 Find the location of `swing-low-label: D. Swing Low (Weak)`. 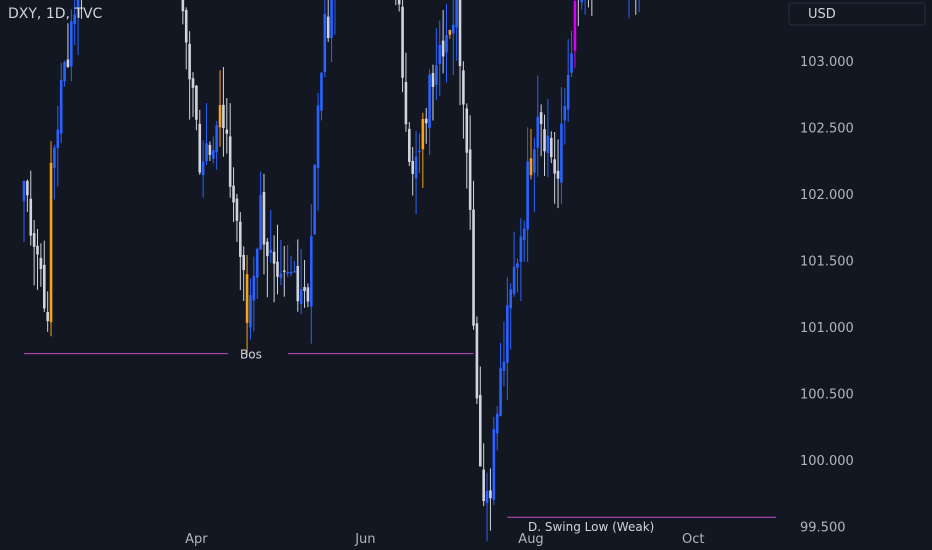

swing-low-label: D. Swing Low (Weak) is located at coordinates (591, 527).